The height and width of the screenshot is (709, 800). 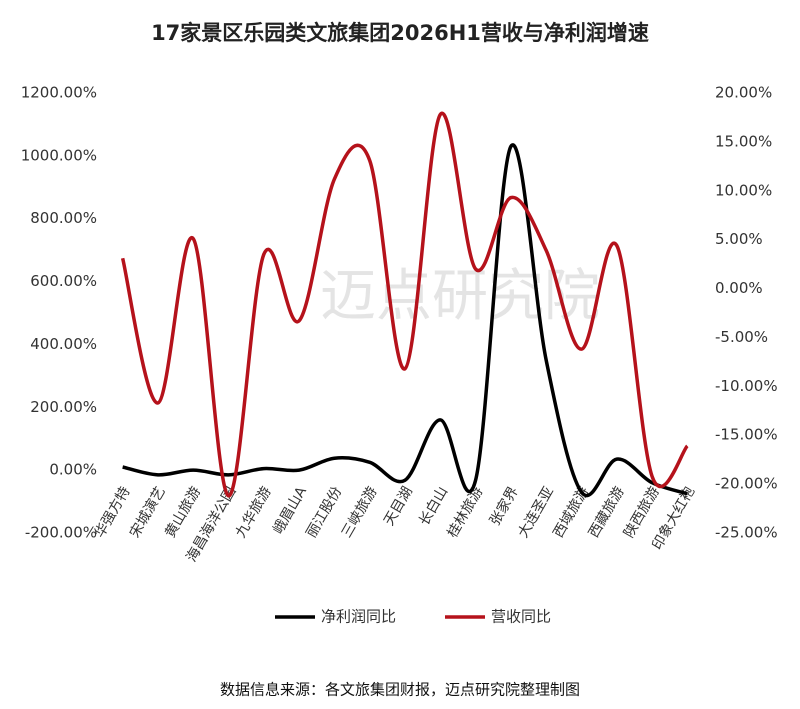 I want to click on chart-title: 17家景区乐园类文旅集团2026H1营收与净利润增速, so click(x=400, y=33).